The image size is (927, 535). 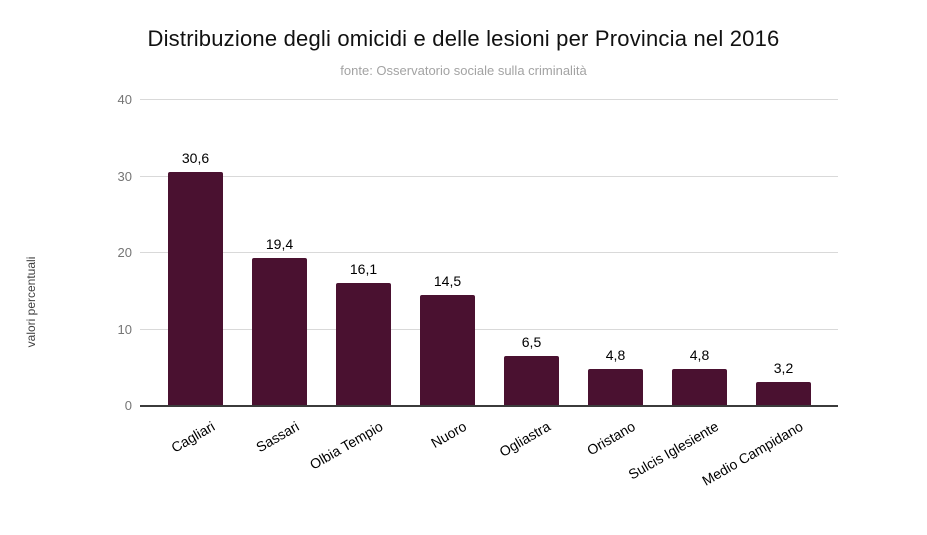 I want to click on bar-cagliari, so click(x=195, y=288).